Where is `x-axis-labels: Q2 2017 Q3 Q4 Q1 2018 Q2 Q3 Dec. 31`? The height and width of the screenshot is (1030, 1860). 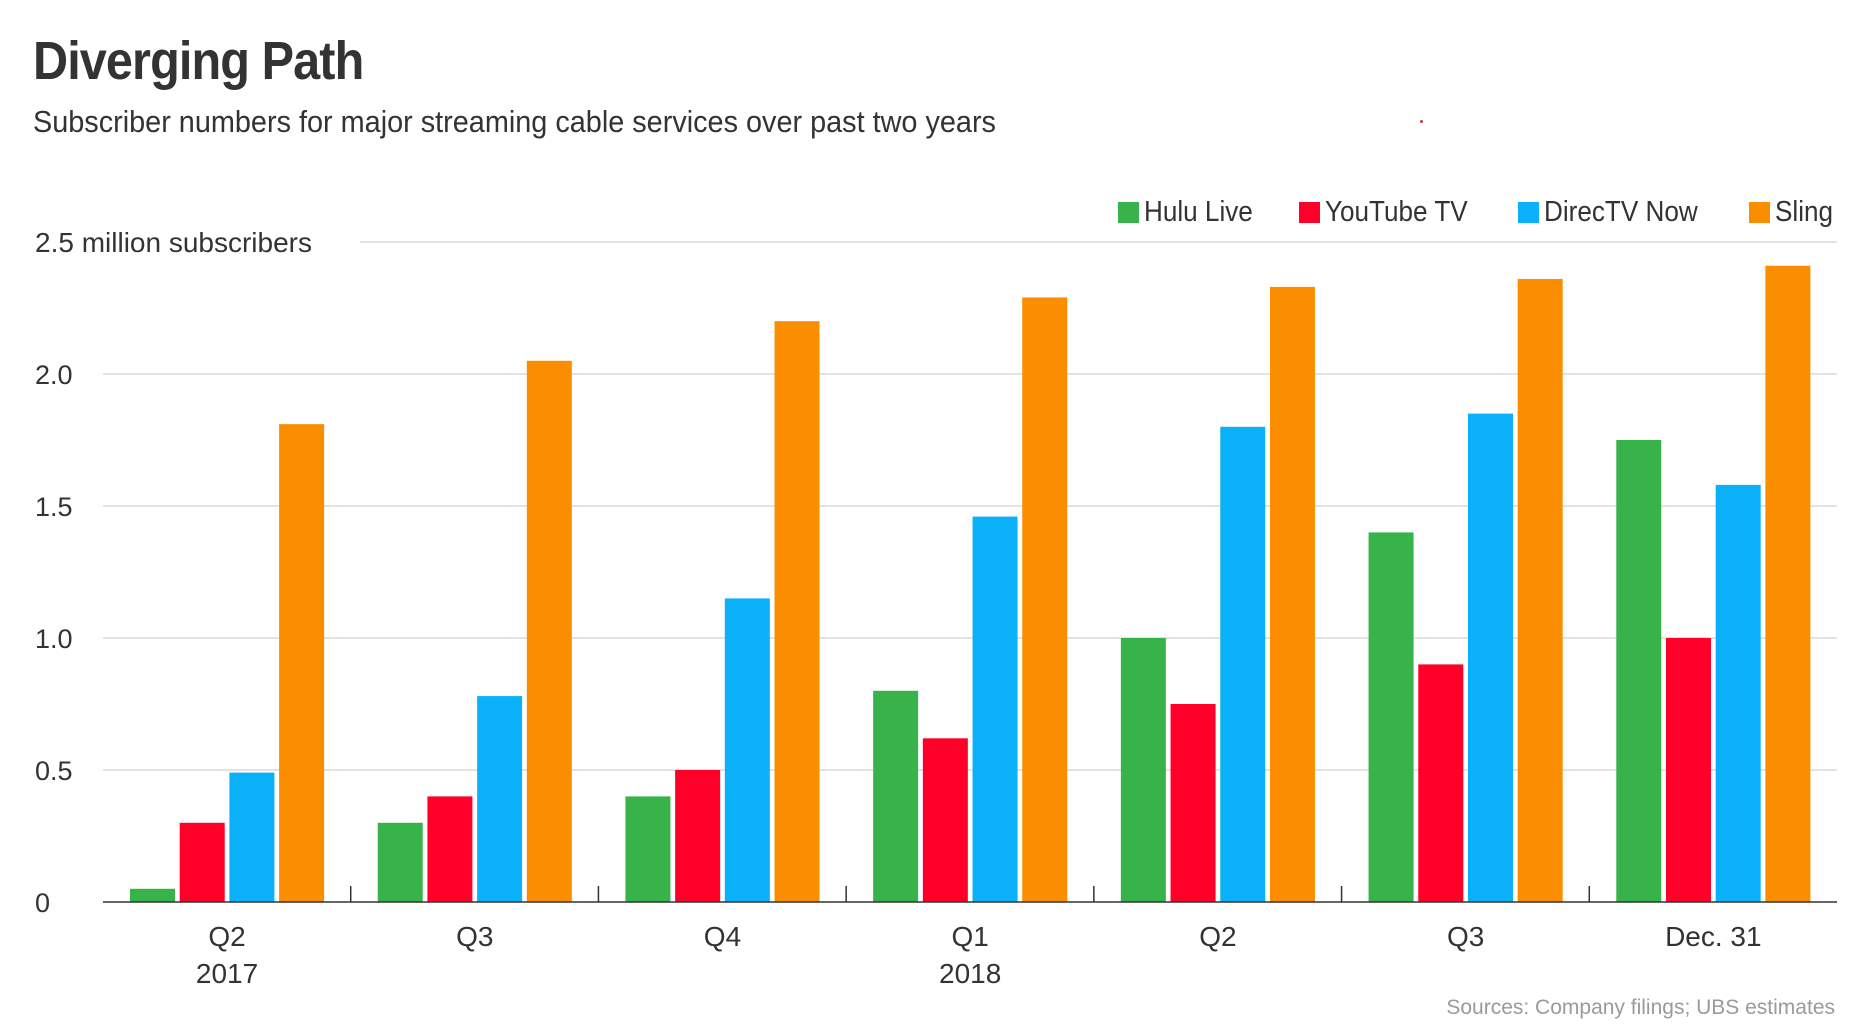
x-axis-labels: Q2 2017 Q3 Q4 Q1 2018 Q2 Q3 Dec. 31 is located at coordinates (979, 955).